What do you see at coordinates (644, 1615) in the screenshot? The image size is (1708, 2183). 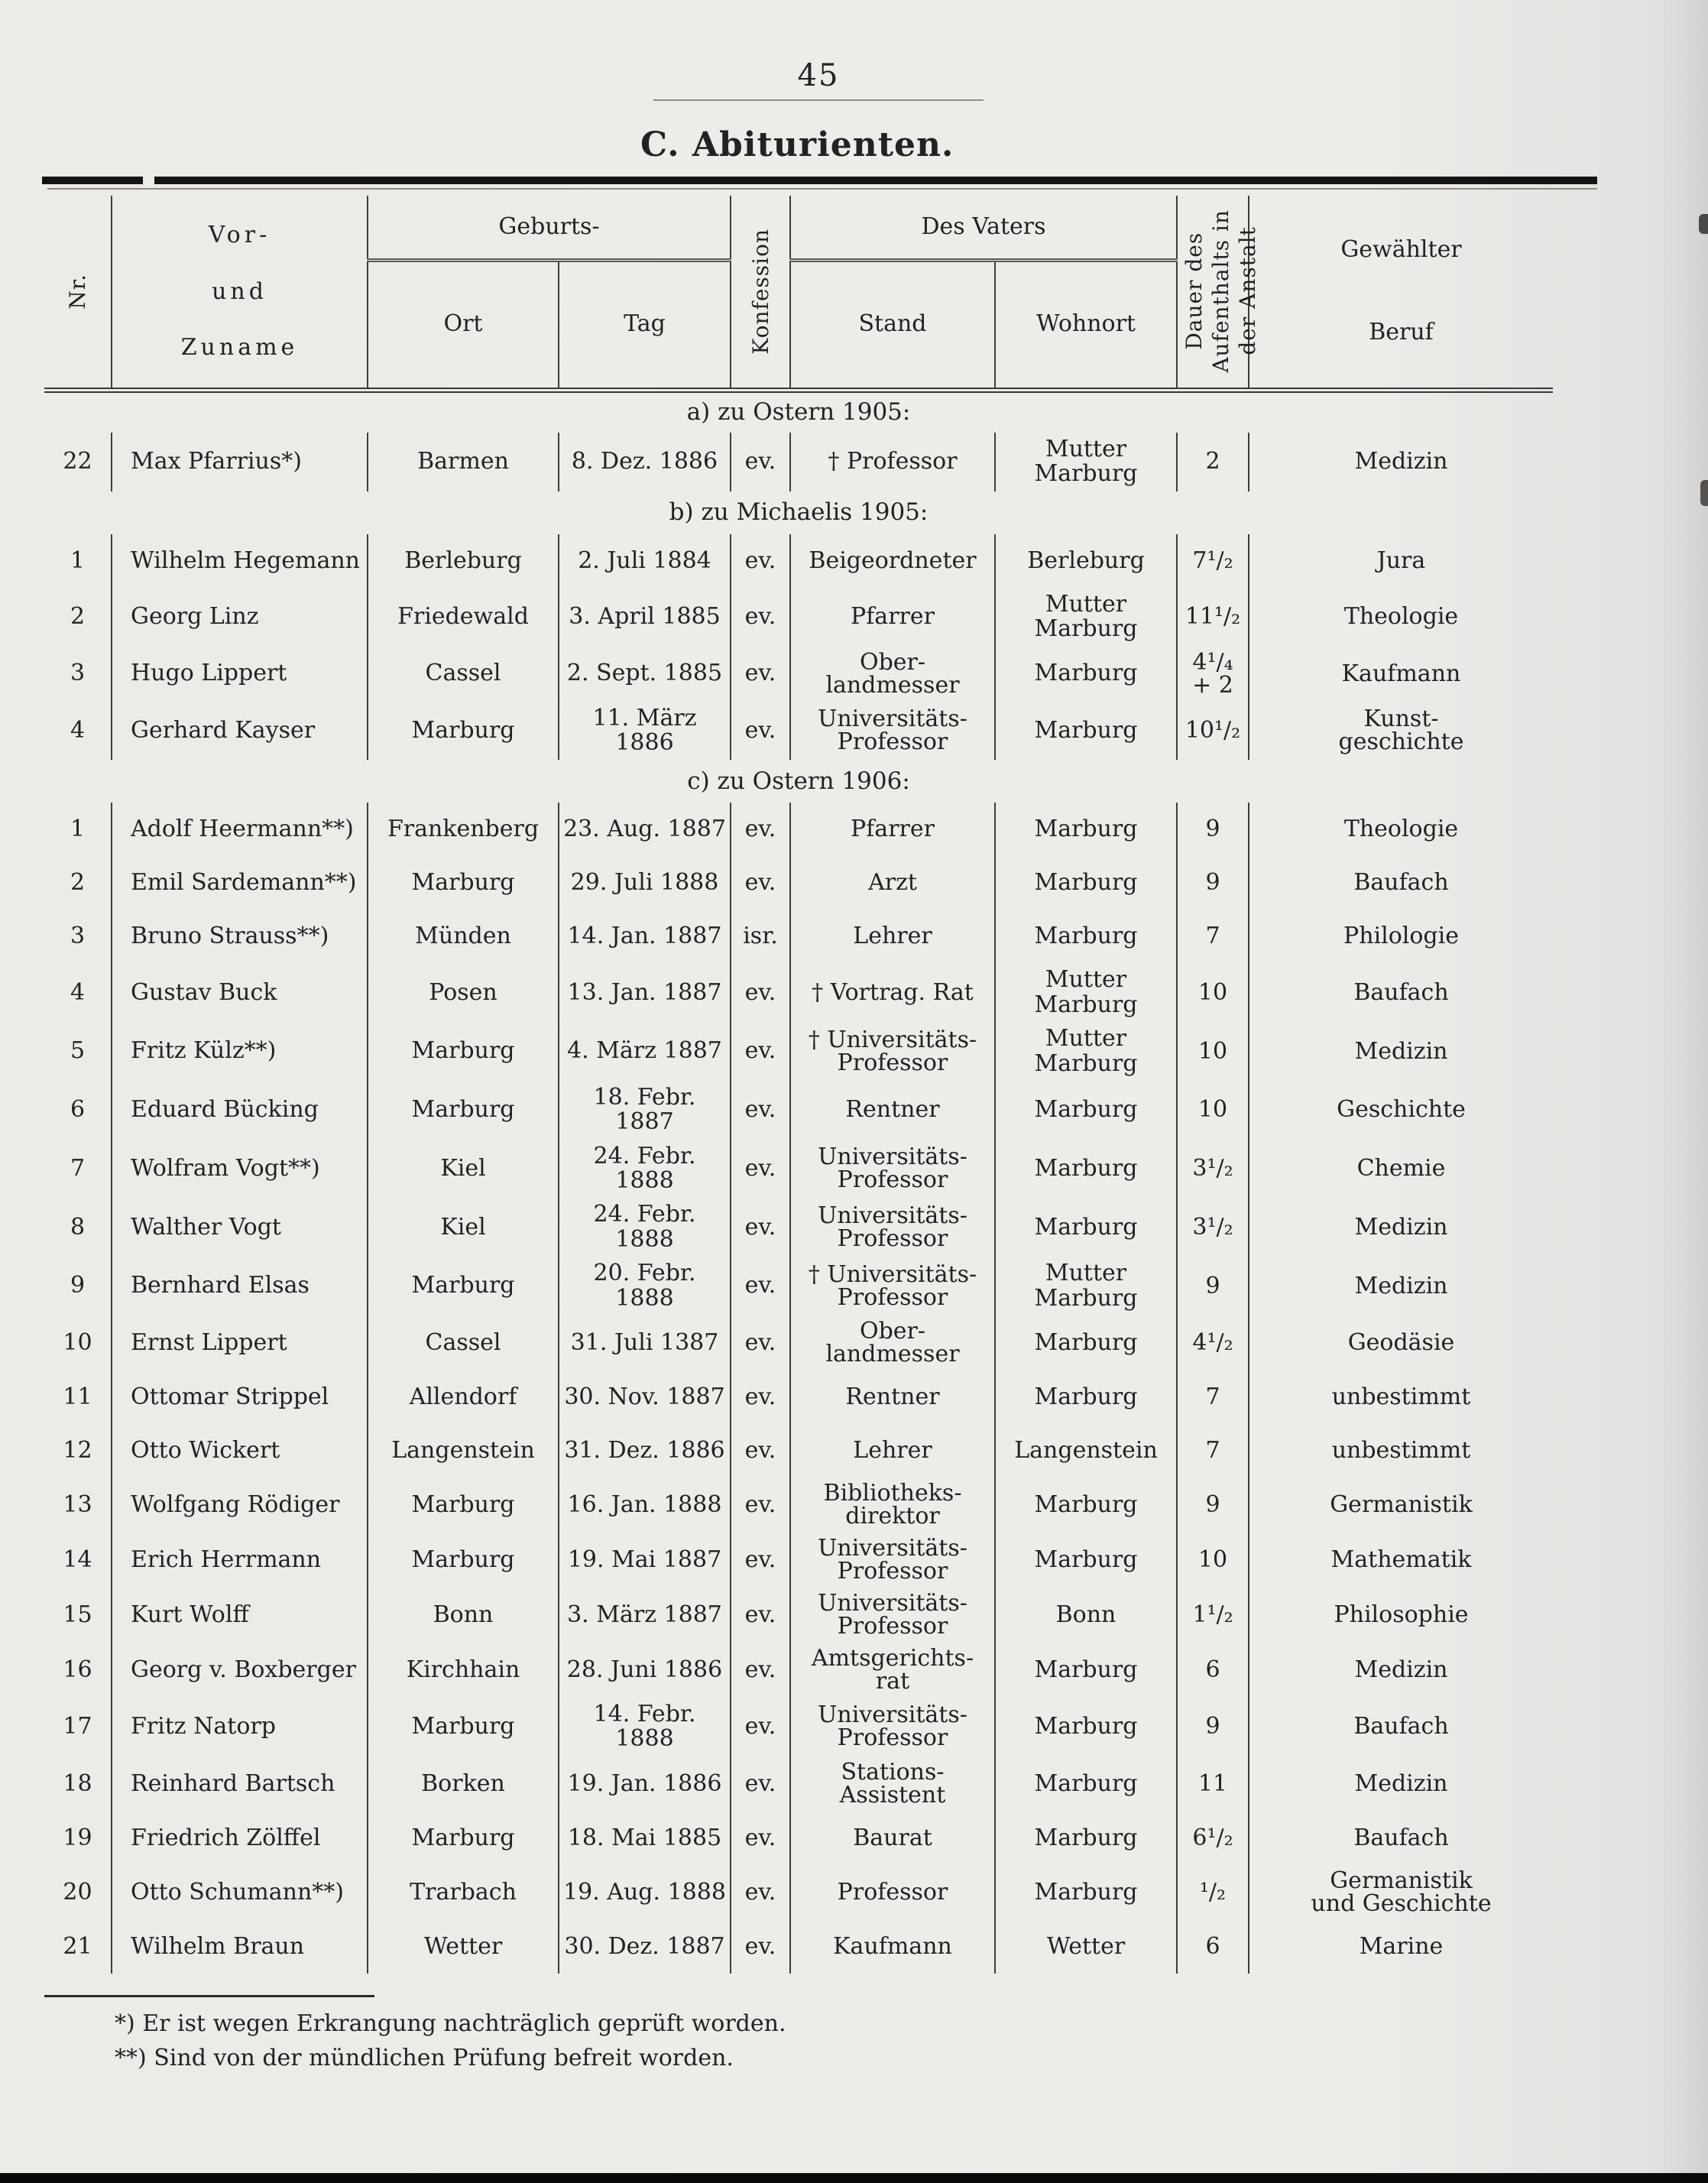 I see `cell-tag: 3. März 1887` at bounding box center [644, 1615].